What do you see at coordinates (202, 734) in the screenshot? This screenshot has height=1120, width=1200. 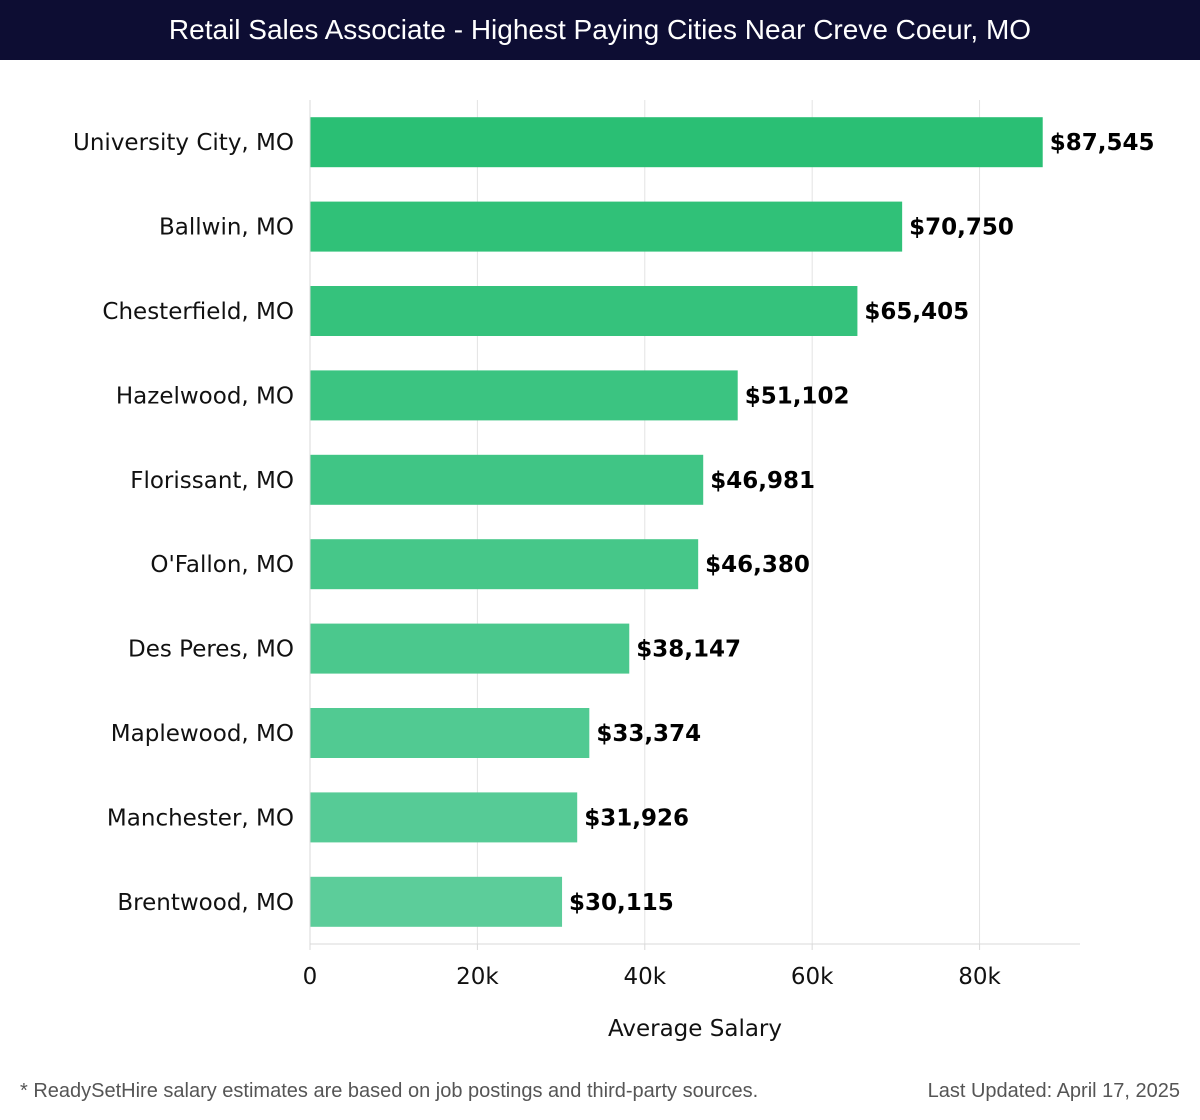 I see `category-label: Maplewood, MO` at bounding box center [202, 734].